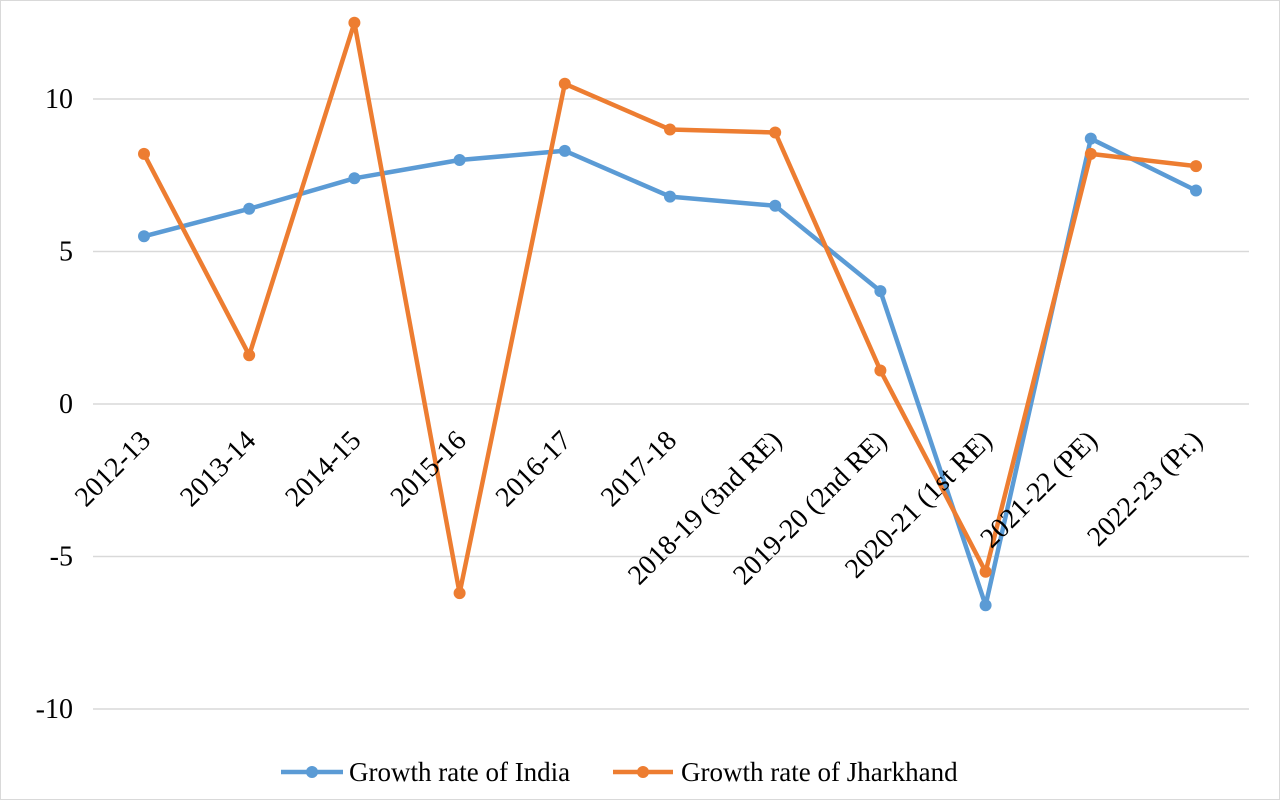 The width and height of the screenshot is (1280, 801). What do you see at coordinates (113, 469) in the screenshot?
I see `x-tick-label: 2012-13` at bounding box center [113, 469].